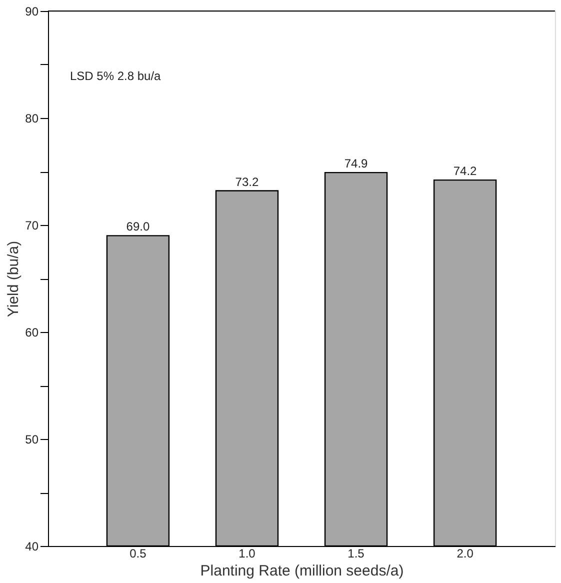 The image size is (561, 583). Describe the element at coordinates (32, 225) in the screenshot. I see `y-tick-label: 70` at that location.